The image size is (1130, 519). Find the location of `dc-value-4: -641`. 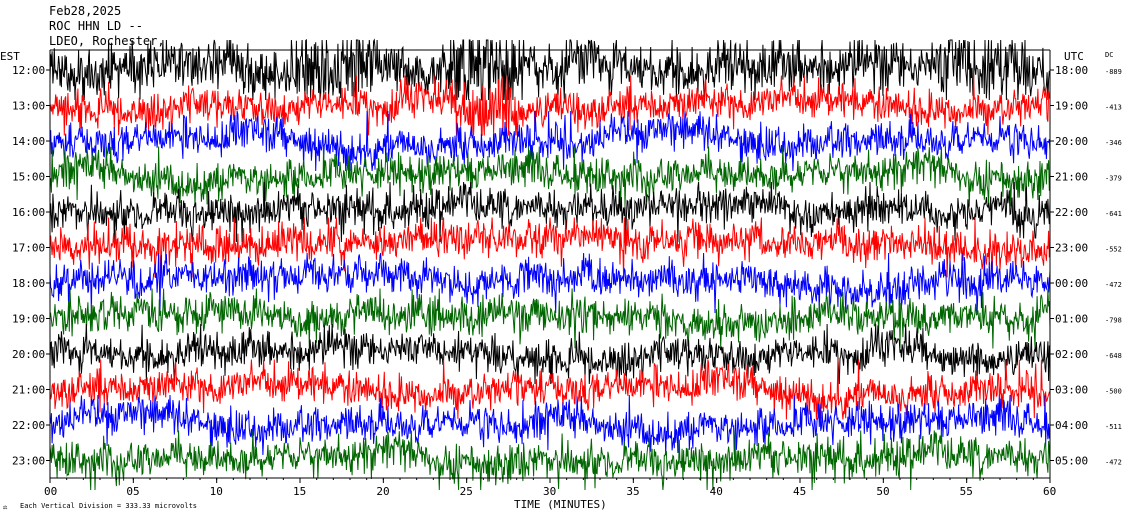

dc-value-4: -641 is located at coordinates (1113, 214).